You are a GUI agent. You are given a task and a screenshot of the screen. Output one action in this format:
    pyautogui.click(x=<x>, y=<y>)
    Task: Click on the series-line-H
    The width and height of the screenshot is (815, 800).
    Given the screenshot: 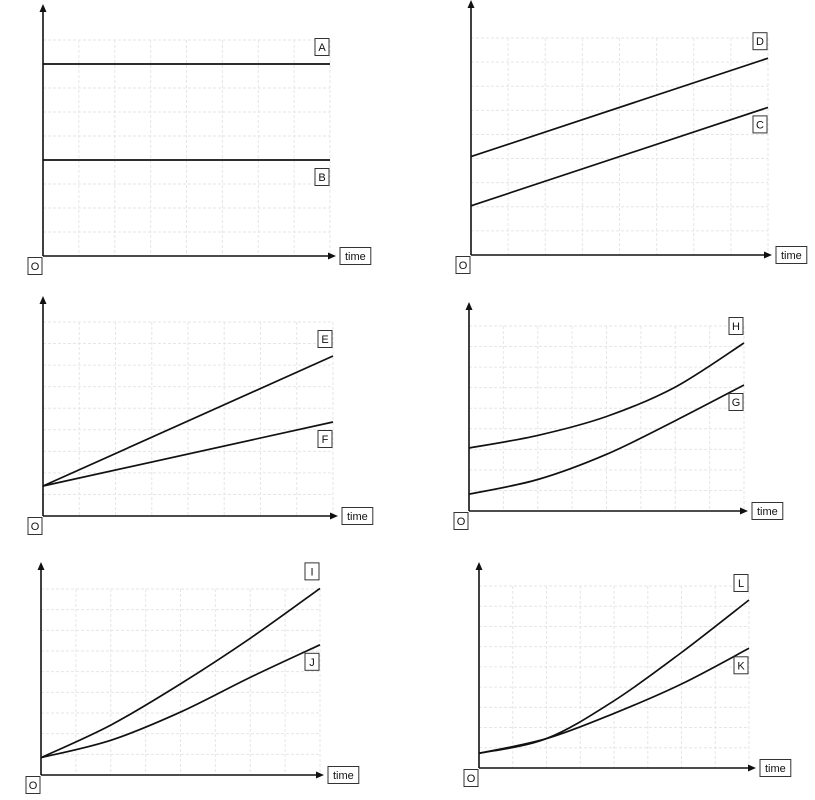 What is the action you would take?
    pyautogui.click(x=606, y=395)
    